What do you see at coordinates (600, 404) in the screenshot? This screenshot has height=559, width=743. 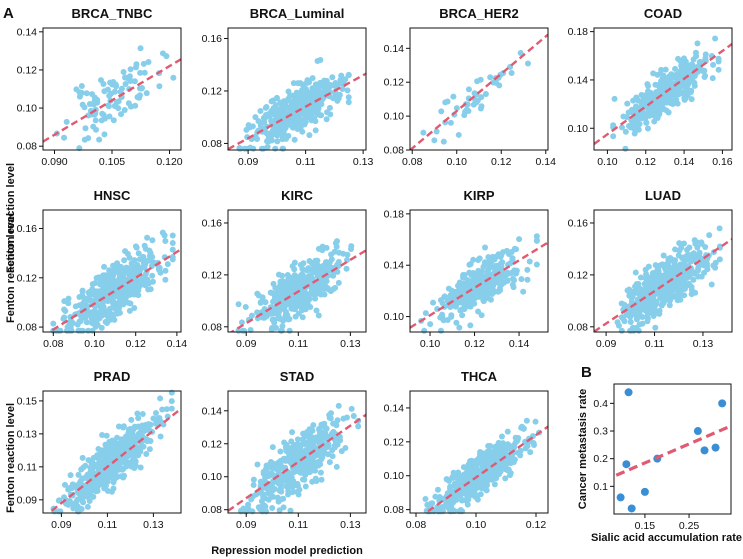 I see `y-tick-label: 0.4` at bounding box center [600, 404].